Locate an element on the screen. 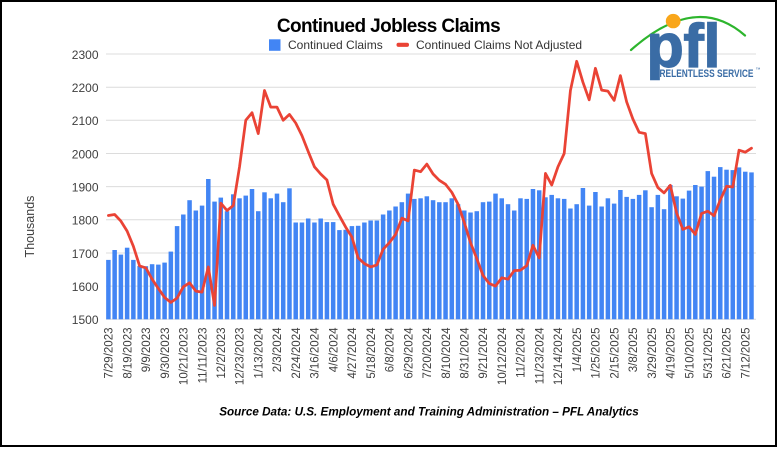 This screenshot has height=452, width=777. svg-text: 3/8/2025 is located at coordinates (634, 350).